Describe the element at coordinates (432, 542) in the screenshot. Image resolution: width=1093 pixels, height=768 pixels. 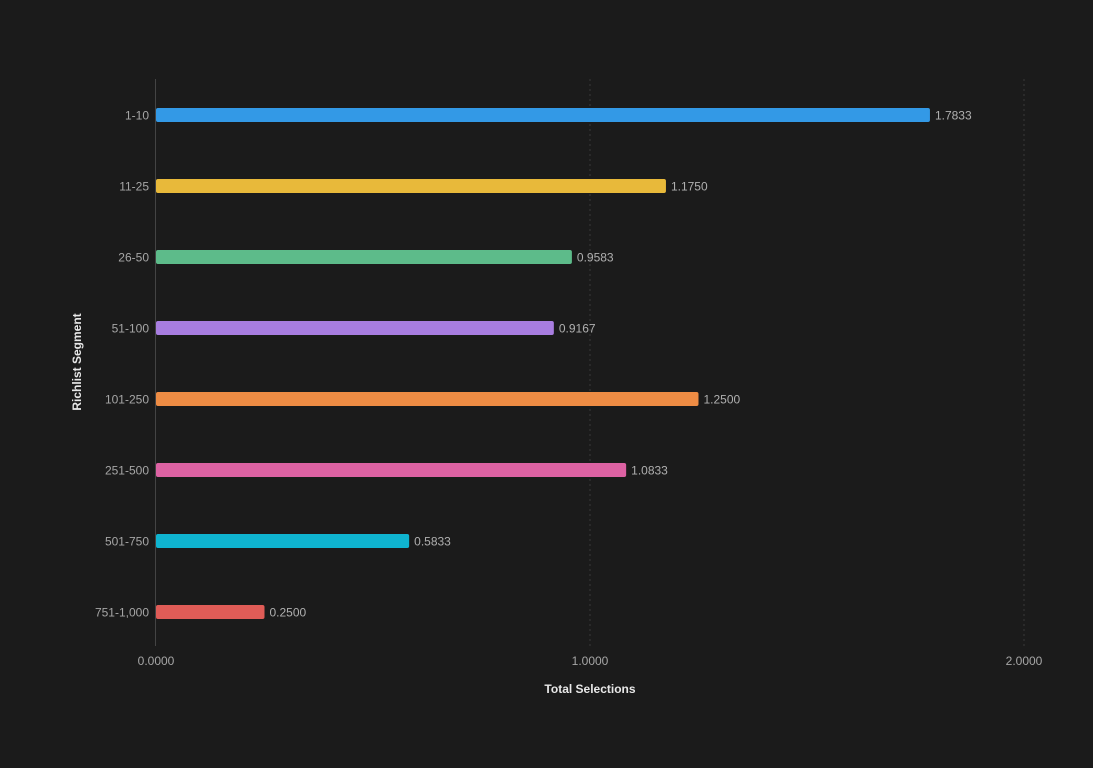
I see `value-label-501-750: 0.5833` at that location.